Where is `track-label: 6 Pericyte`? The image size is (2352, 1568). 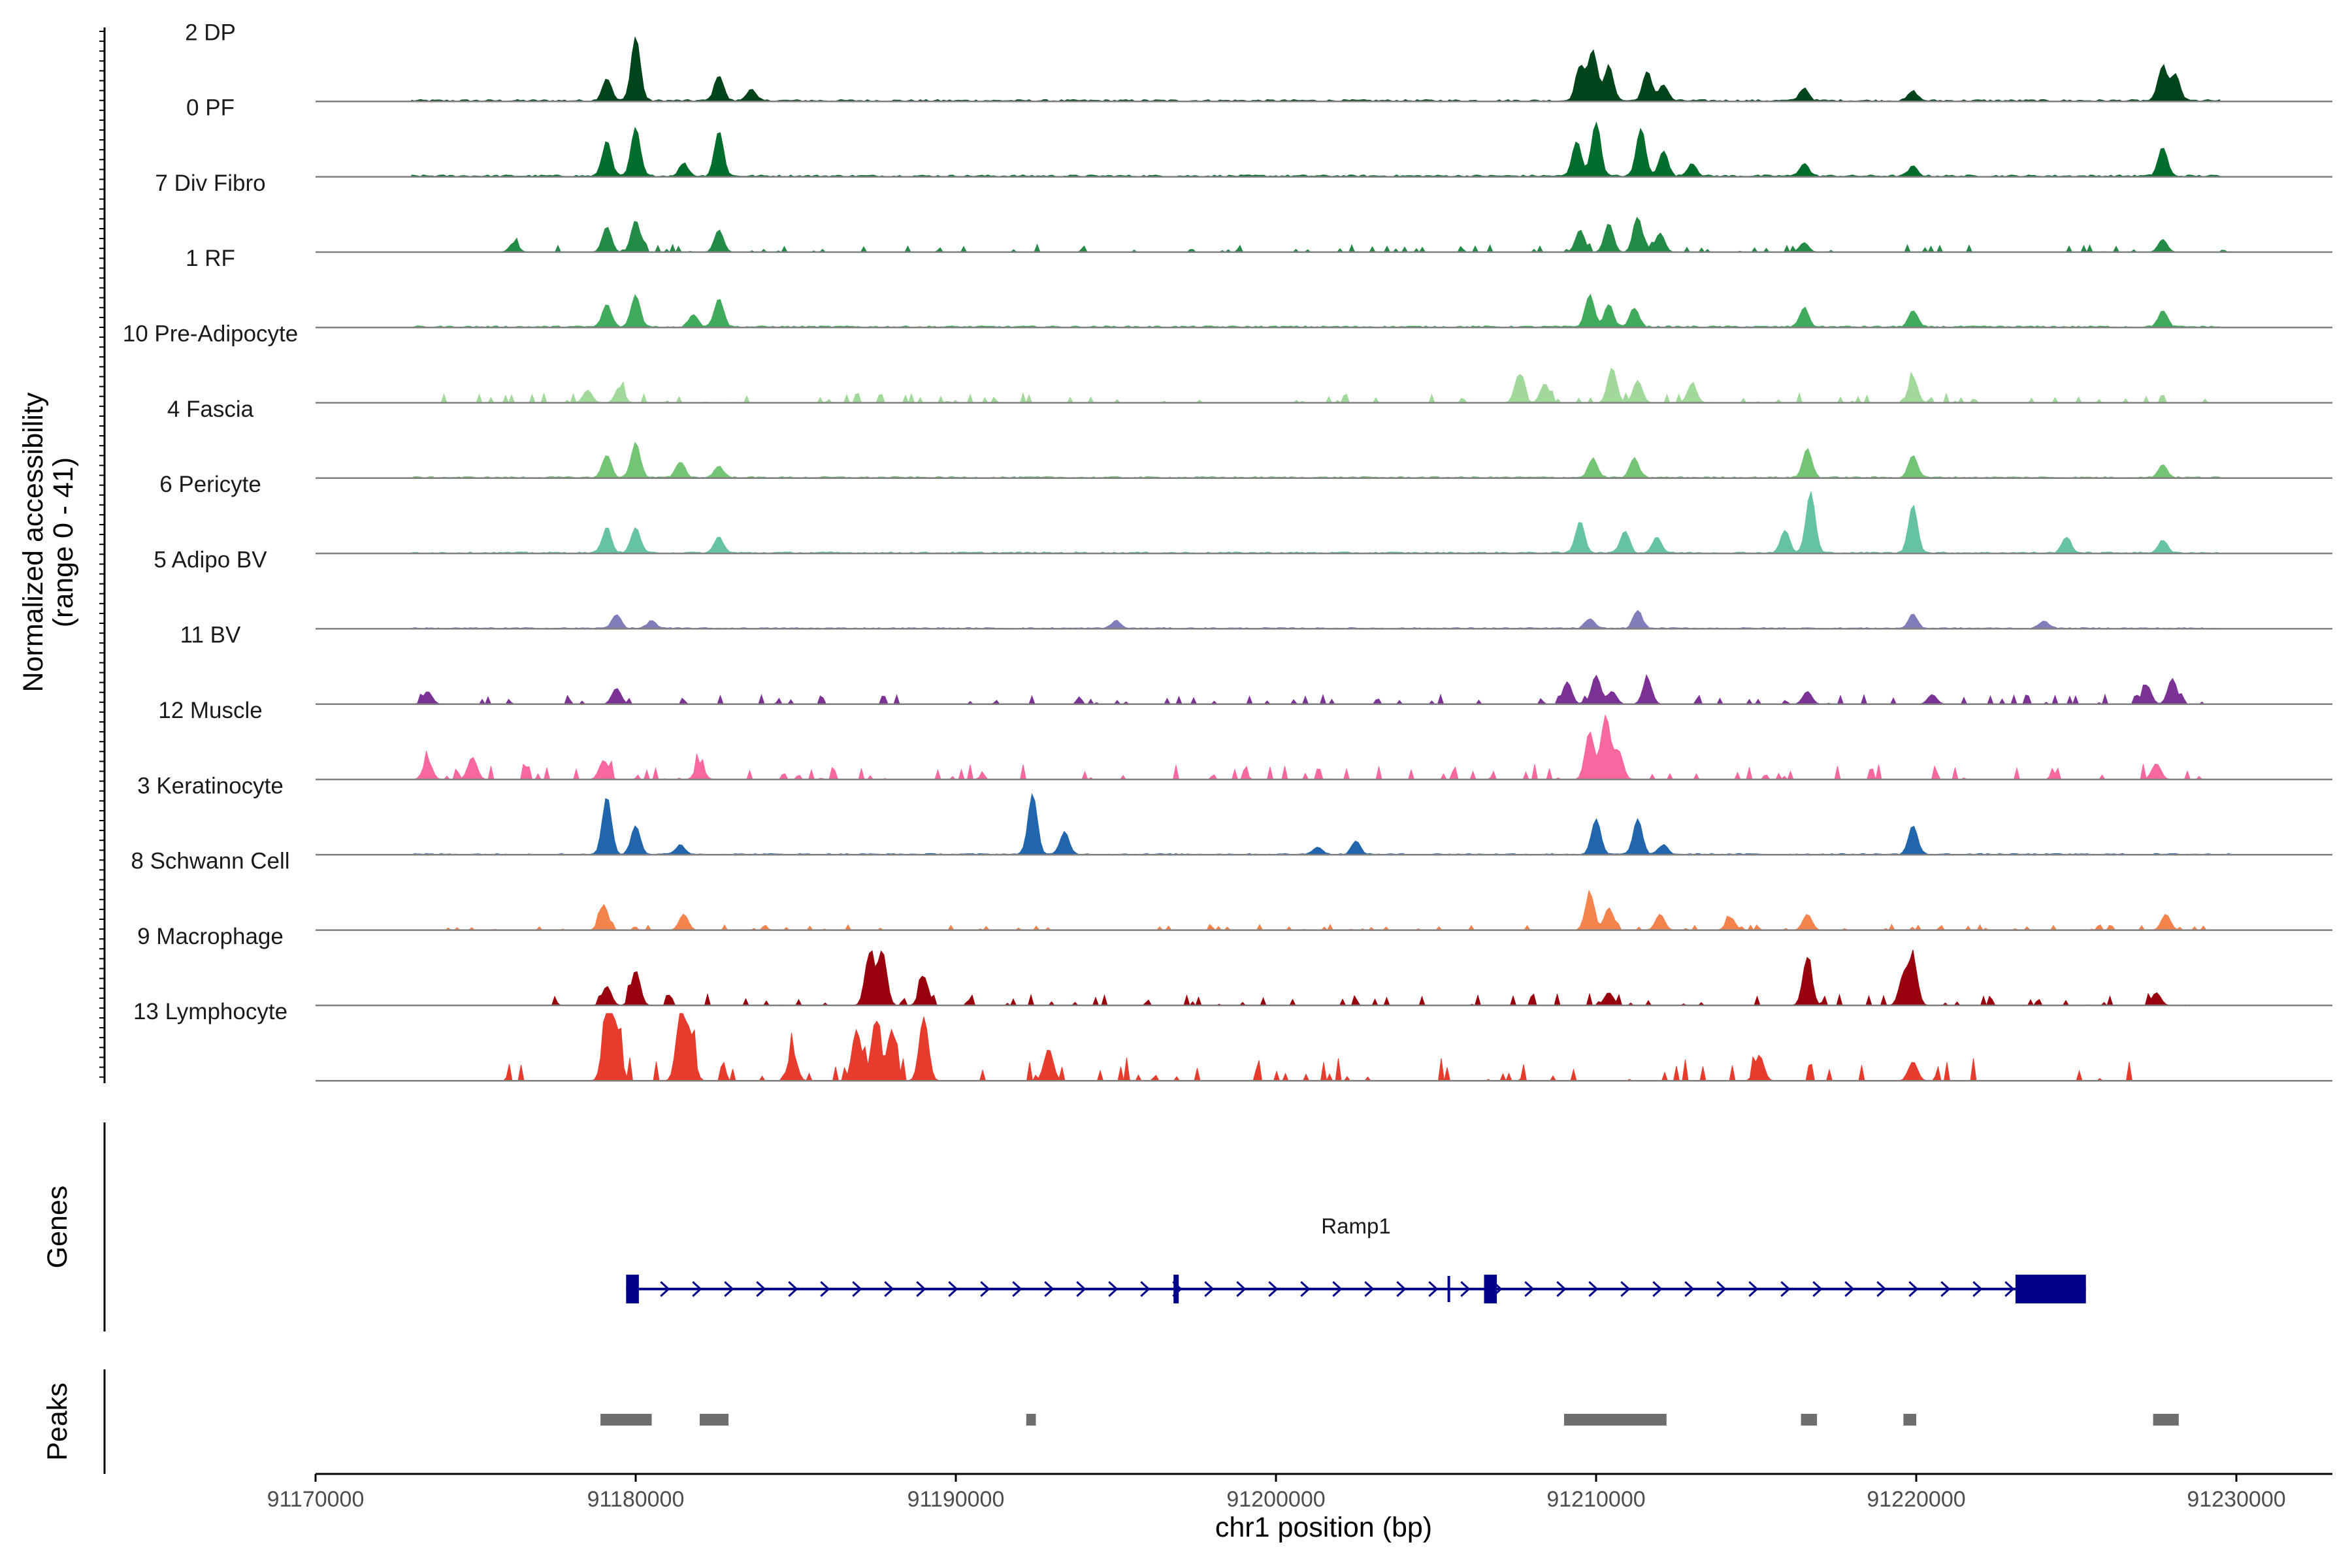
track-label: 6 Pericyte is located at coordinates (210, 484).